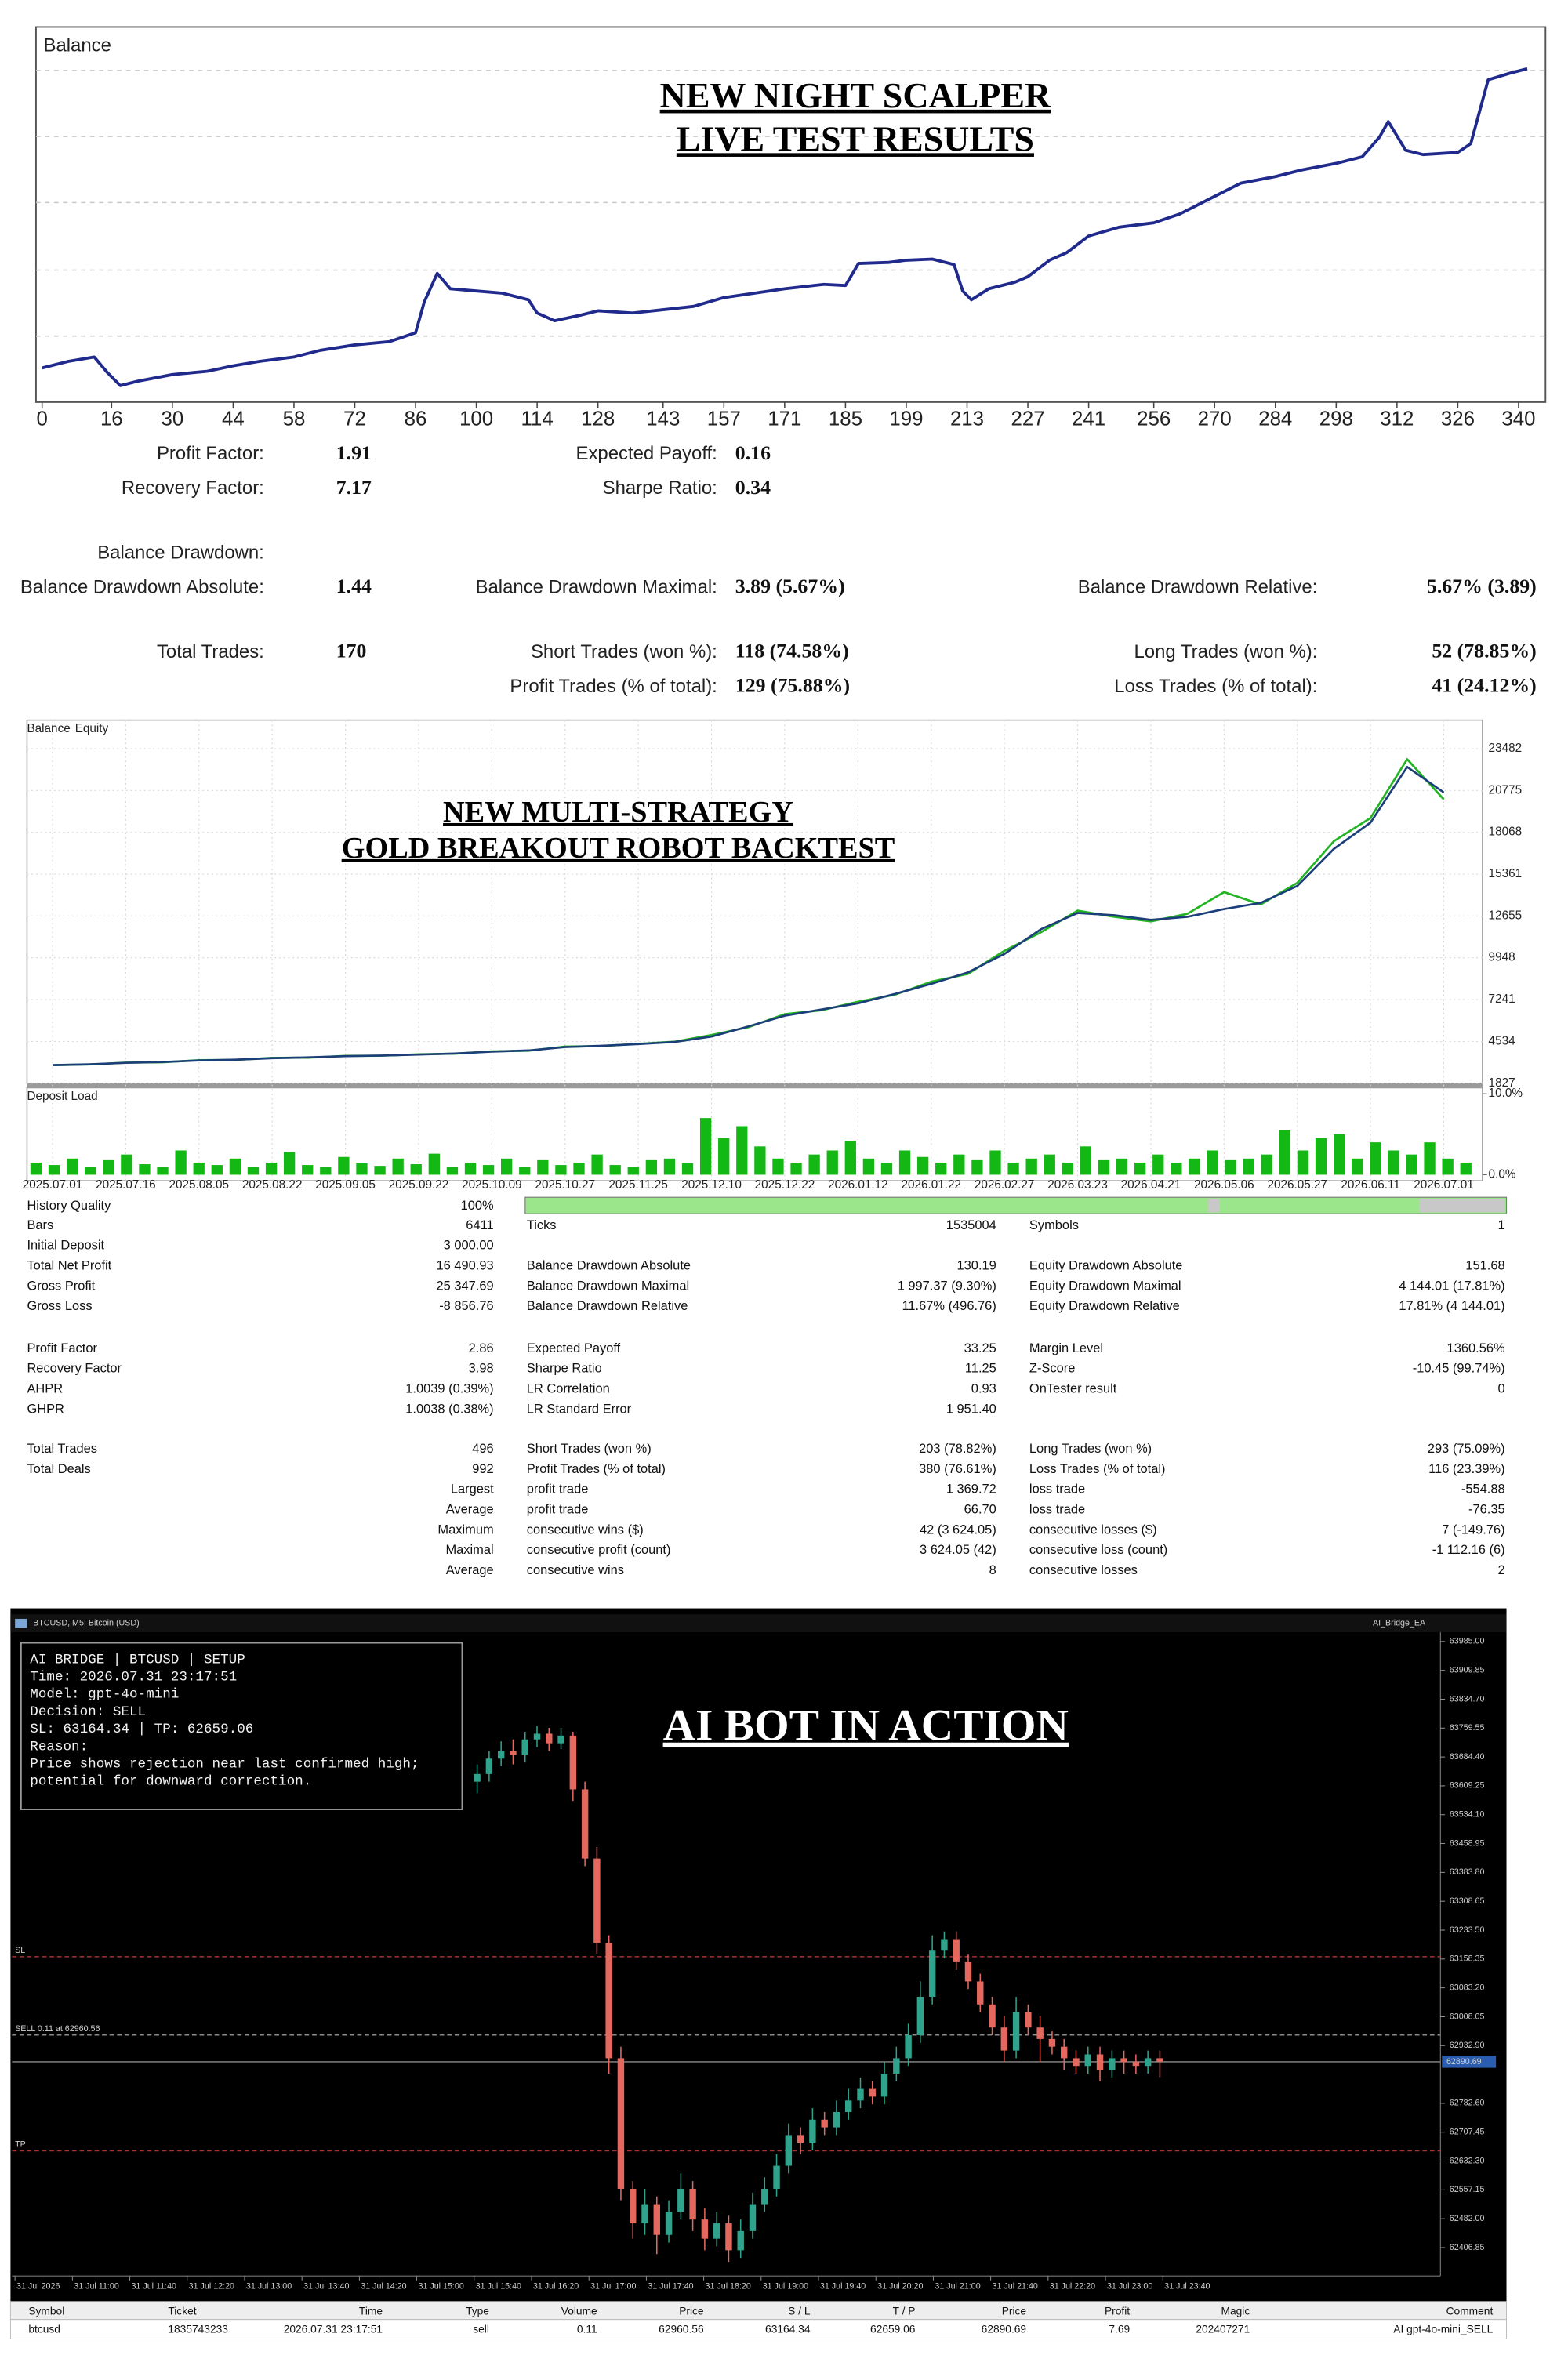 Image resolution: width=1568 pixels, height=2366 pixels. Describe the element at coordinates (1467, 2218) in the screenshot. I see `y-tick-label: 62482.00` at that location.